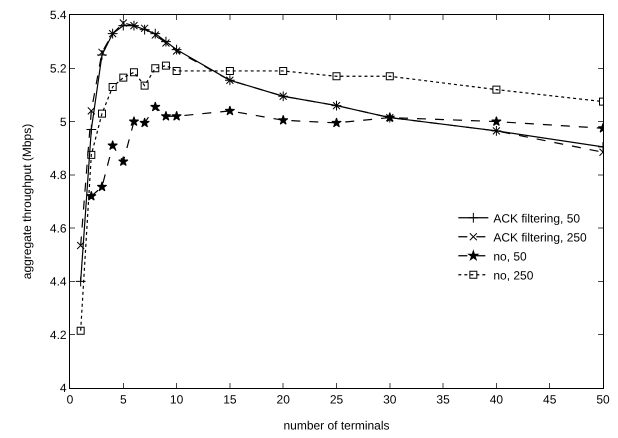 The width and height of the screenshot is (618, 438). I want to click on legend-label: ACK filtering, 50, so click(536, 218).